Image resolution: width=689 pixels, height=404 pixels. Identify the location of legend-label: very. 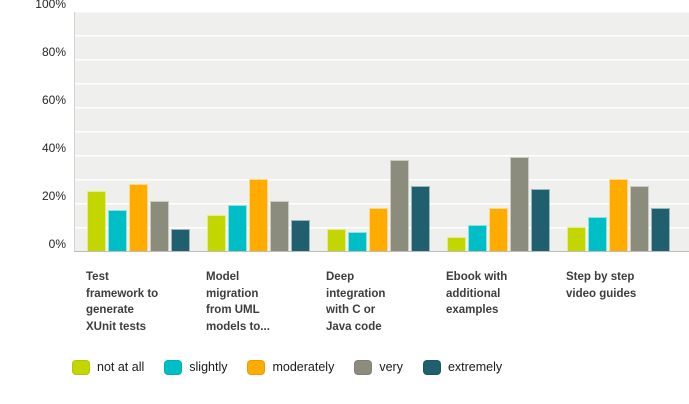
(391, 367).